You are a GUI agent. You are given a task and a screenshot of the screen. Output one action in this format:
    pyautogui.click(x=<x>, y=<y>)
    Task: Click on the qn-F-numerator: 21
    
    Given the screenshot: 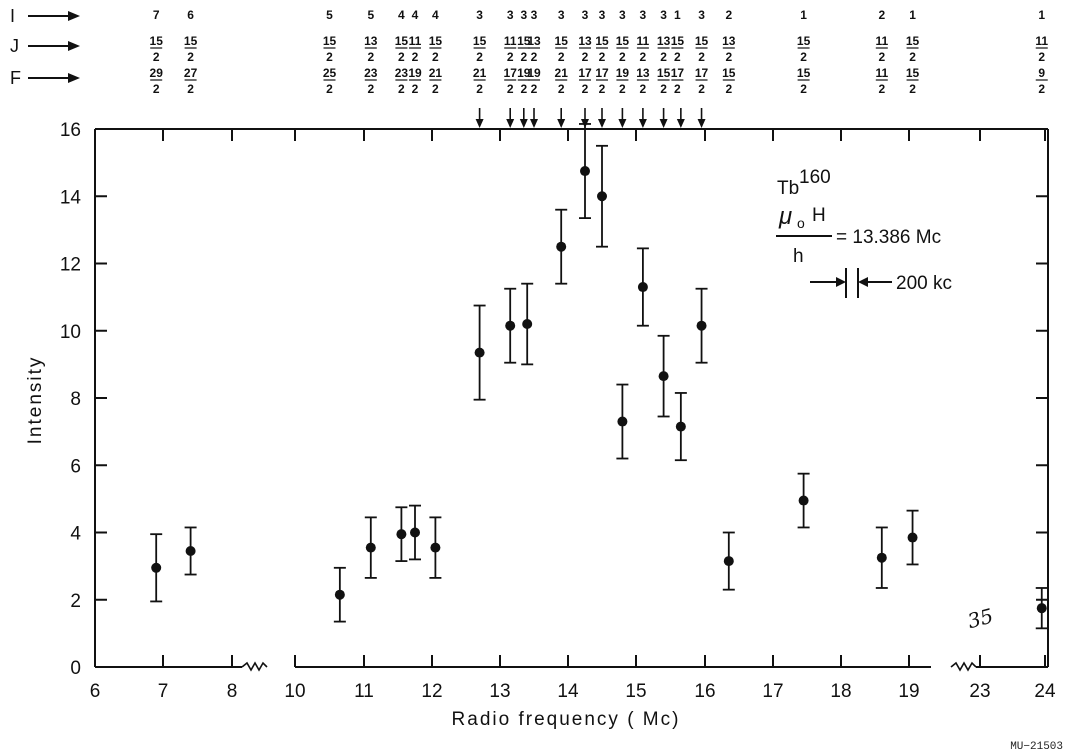 What is the action you would take?
    pyautogui.click(x=562, y=73)
    